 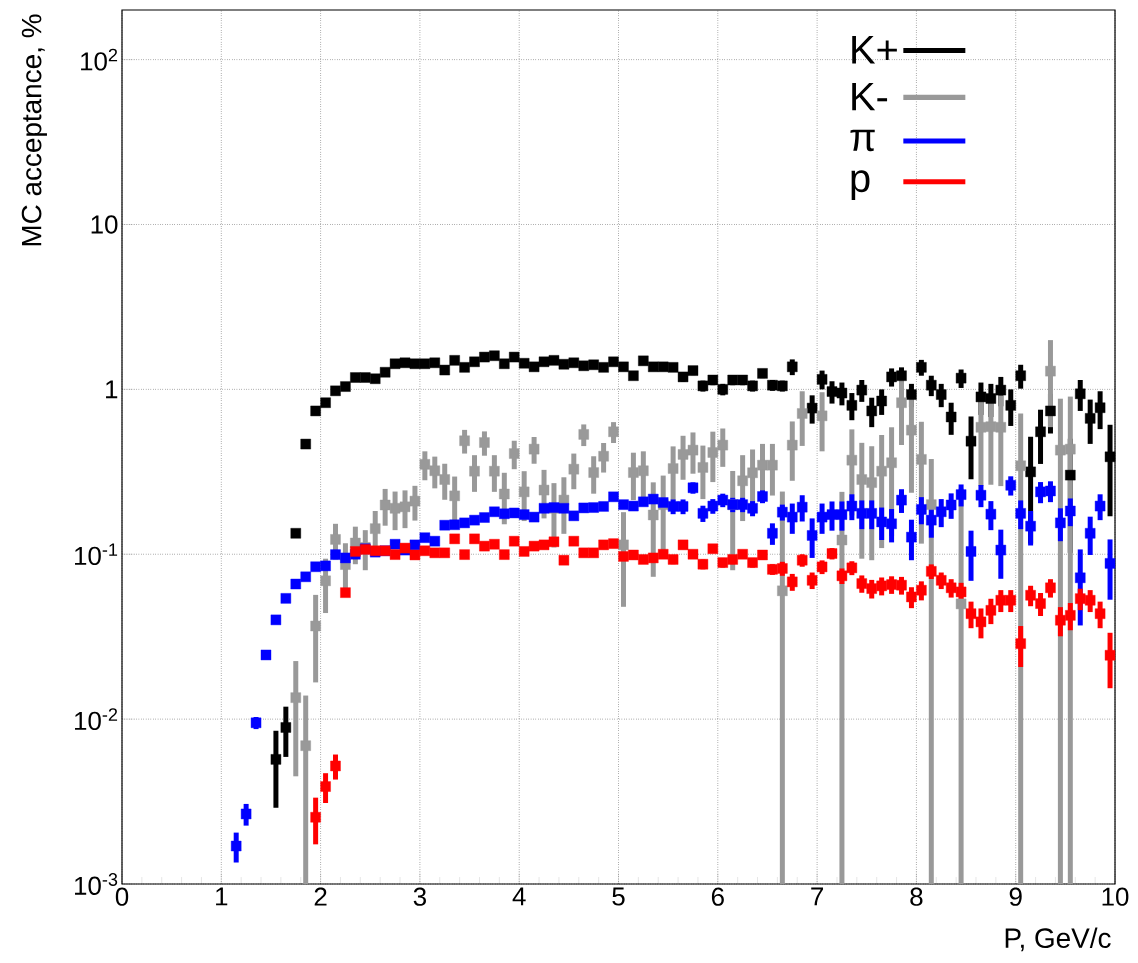 What do you see at coordinates (916, 896) in the screenshot?
I see `x-tick-label: 8` at bounding box center [916, 896].